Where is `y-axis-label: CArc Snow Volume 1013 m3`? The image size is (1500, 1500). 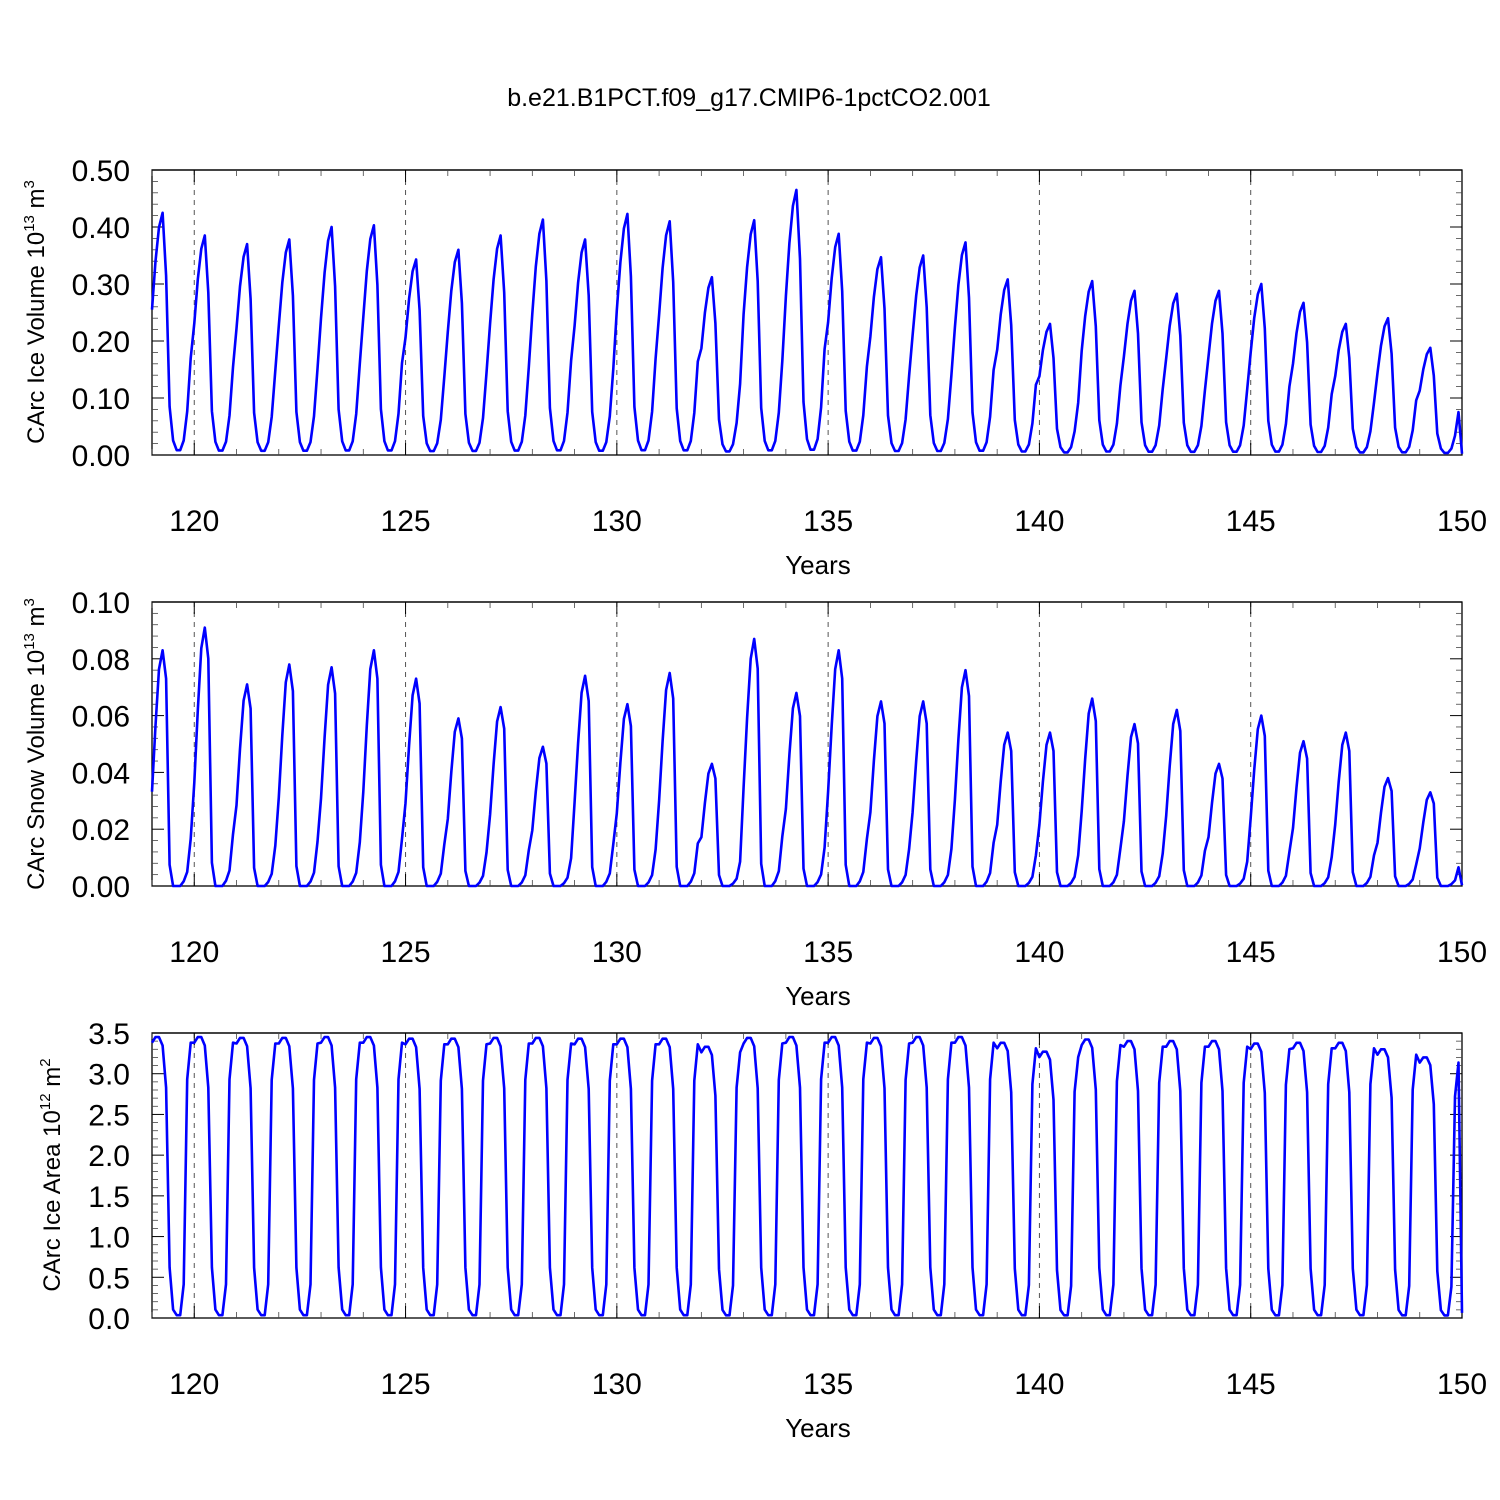 y-axis-label: CArc Snow Volume 1013 m3 is located at coordinates (35, 744).